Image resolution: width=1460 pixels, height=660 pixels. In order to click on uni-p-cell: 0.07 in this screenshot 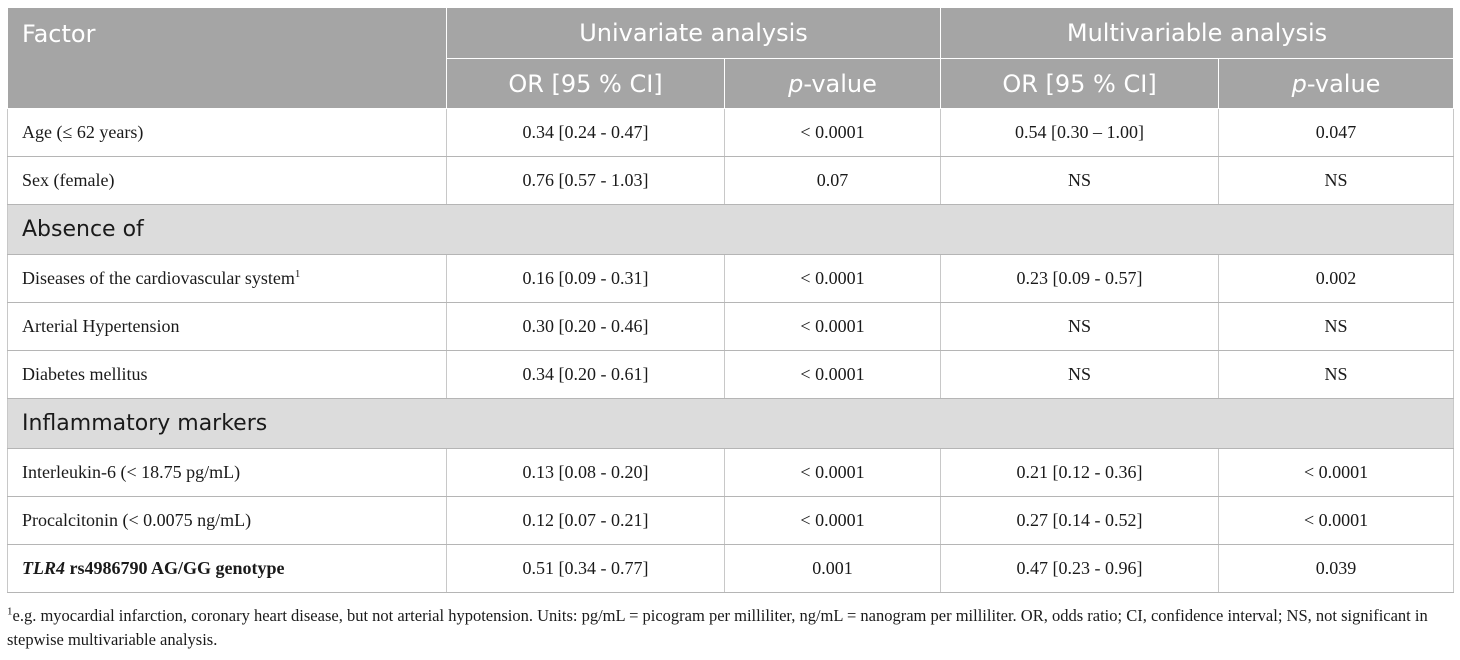, I will do `click(833, 180)`.